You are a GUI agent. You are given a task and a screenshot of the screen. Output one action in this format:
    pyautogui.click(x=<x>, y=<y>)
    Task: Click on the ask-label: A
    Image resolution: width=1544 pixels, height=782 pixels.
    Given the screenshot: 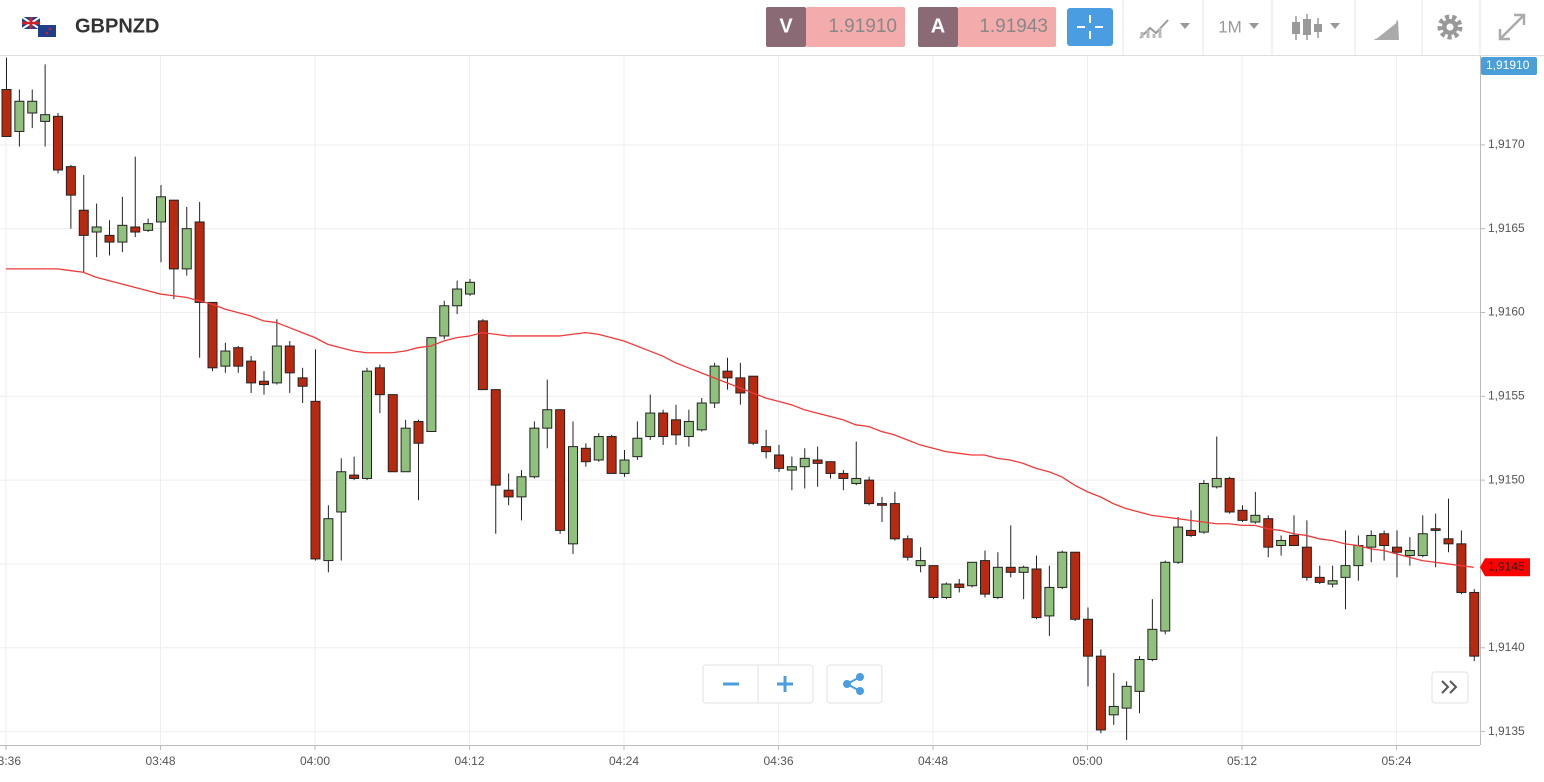 What is the action you would take?
    pyautogui.click(x=938, y=26)
    